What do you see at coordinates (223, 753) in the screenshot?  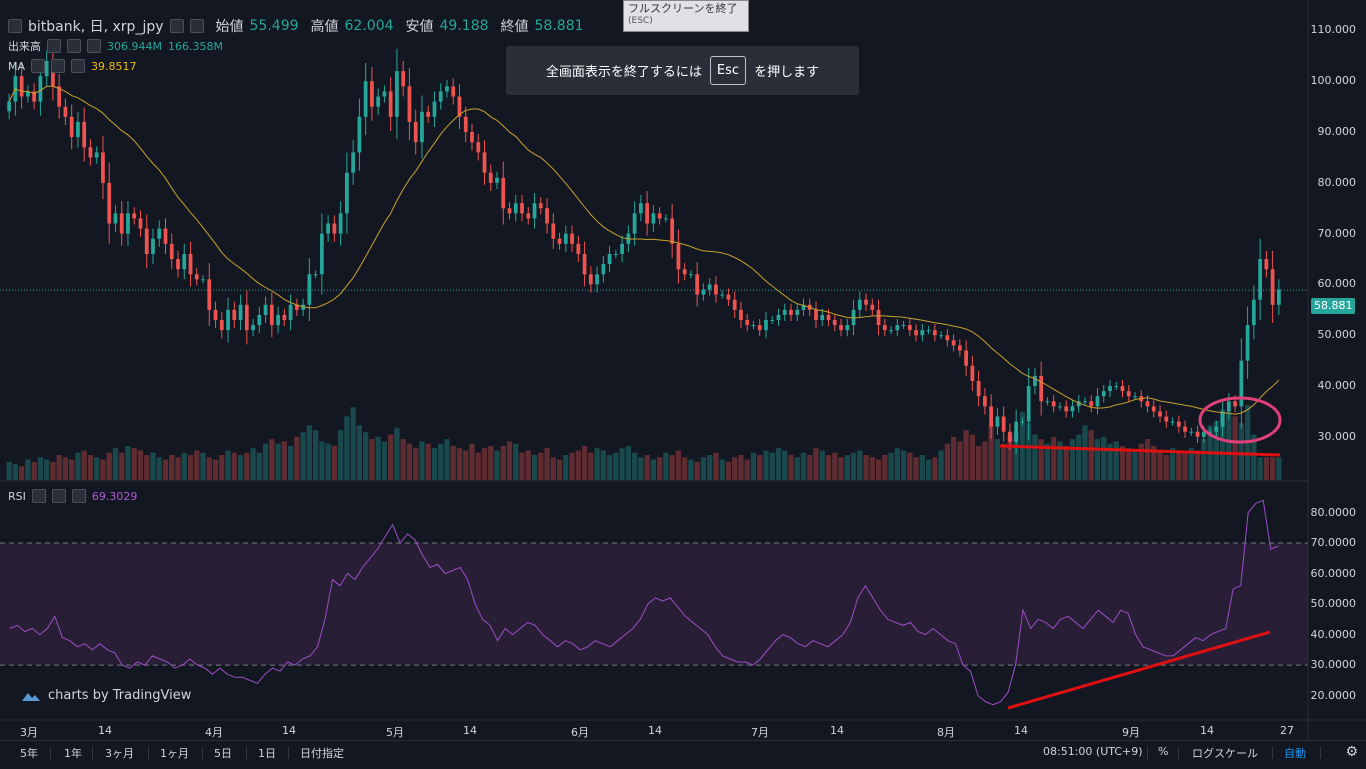 I see `range-5d: 5日` at bounding box center [223, 753].